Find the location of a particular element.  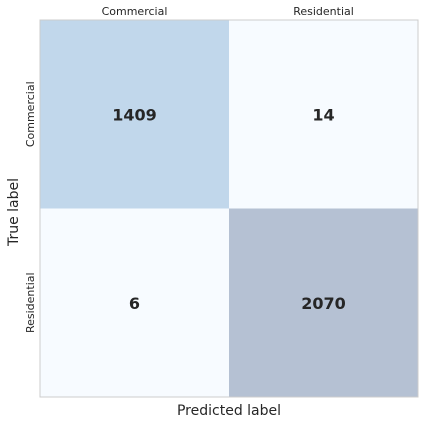

cell-value-label: 1409 is located at coordinates (134, 114).